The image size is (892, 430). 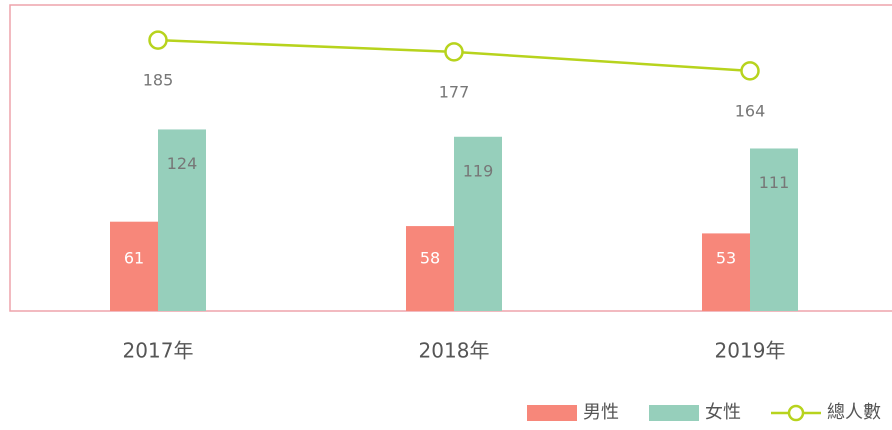 I want to click on x-tick-label: 2018年, so click(x=454, y=351).